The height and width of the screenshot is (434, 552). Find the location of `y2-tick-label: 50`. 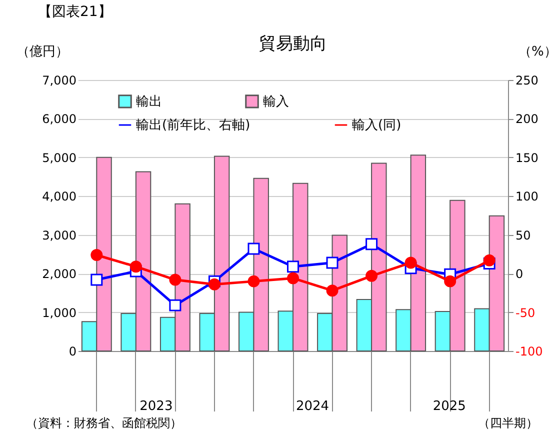

y2-tick-label: 50 is located at coordinates (523, 235).